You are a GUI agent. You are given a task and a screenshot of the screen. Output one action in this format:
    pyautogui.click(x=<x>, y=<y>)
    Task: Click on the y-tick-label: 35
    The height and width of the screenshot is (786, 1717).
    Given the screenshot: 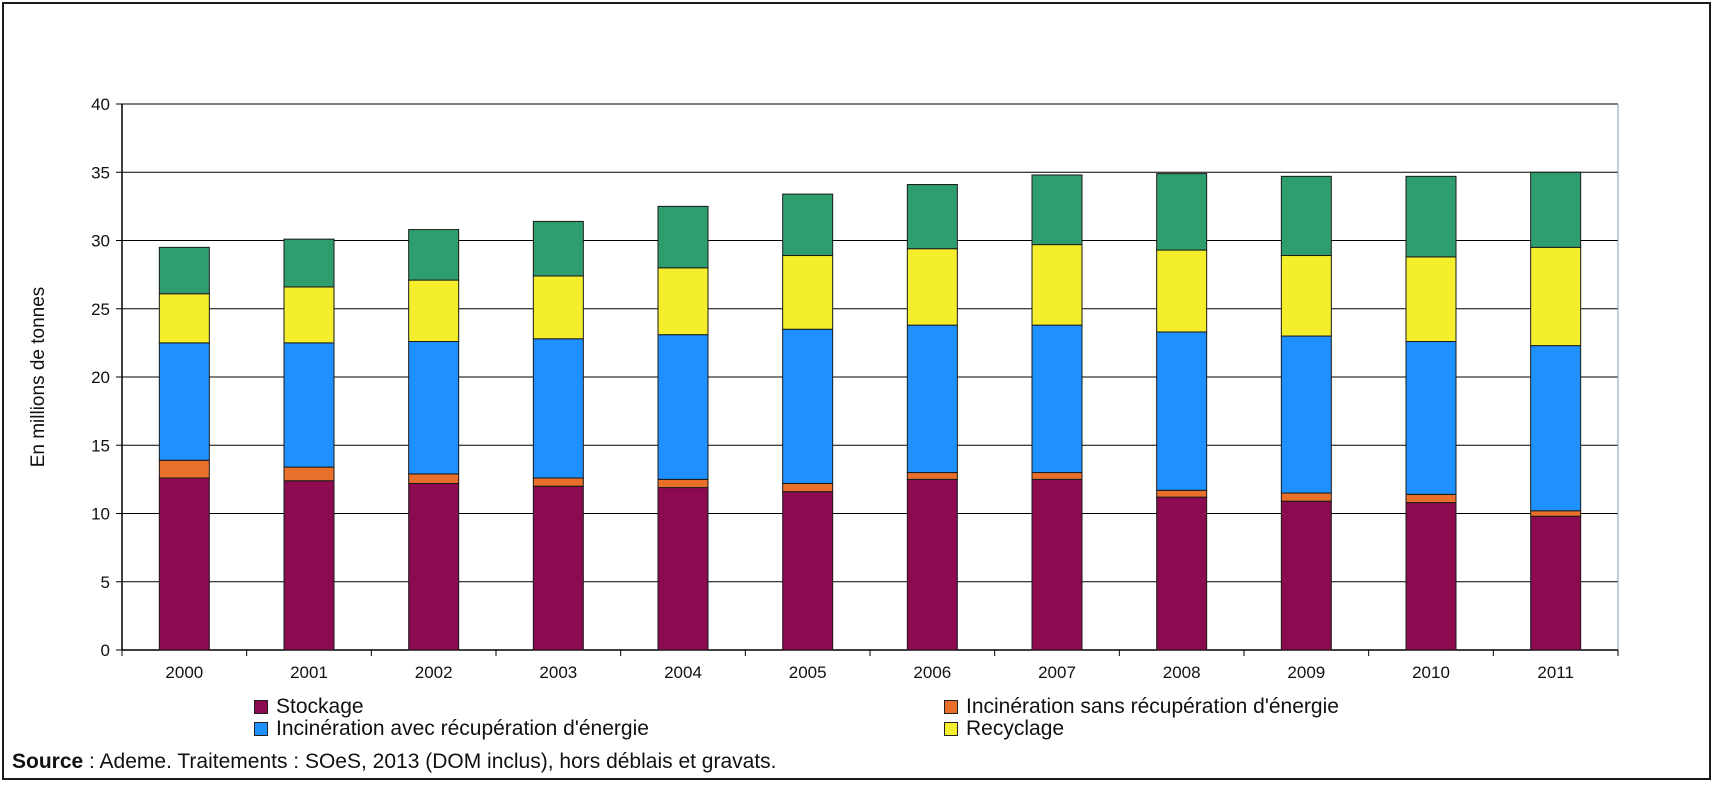 What is the action you would take?
    pyautogui.click(x=100, y=172)
    